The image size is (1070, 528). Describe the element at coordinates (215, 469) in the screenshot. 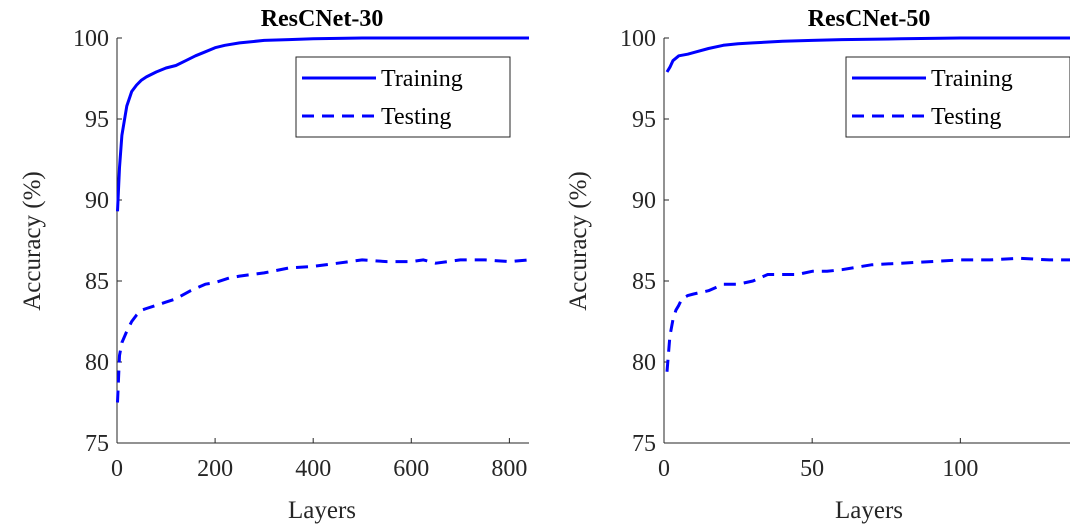

I see `x-tick-label: 200` at that location.